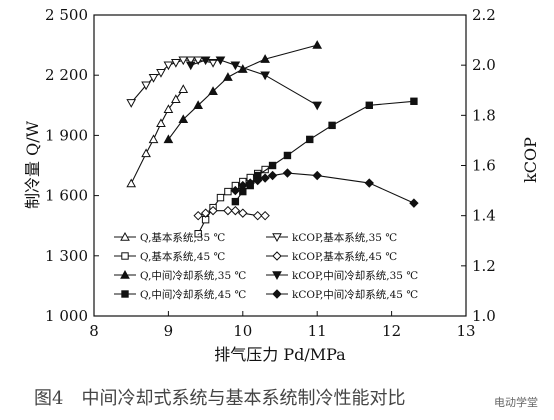 The image size is (554, 420). What do you see at coordinates (484, 316) in the screenshot?
I see `y-right-tick-label: 1.0` at bounding box center [484, 316].